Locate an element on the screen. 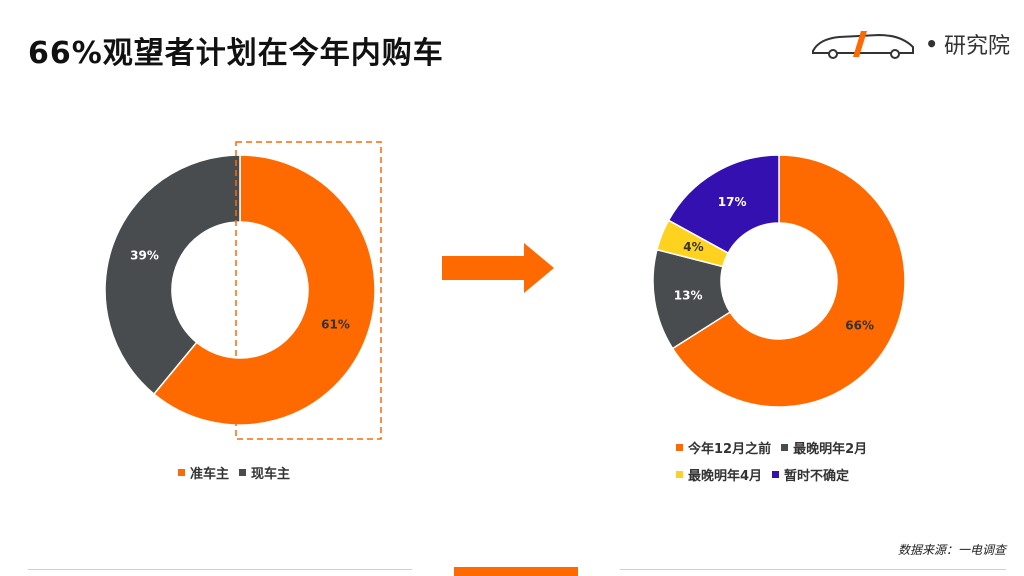  data-label-0-1: 39% is located at coordinates (144, 256).